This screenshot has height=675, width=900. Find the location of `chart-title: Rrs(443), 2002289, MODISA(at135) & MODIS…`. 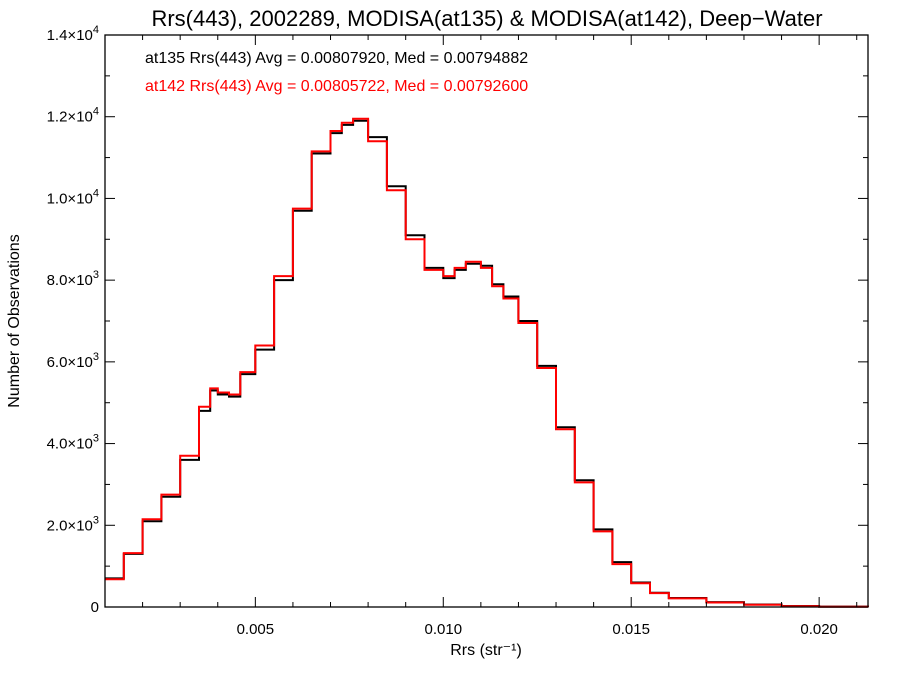

chart-title: Rrs(443), 2002289, MODISA(at135) & MODIS… is located at coordinates (486, 18).